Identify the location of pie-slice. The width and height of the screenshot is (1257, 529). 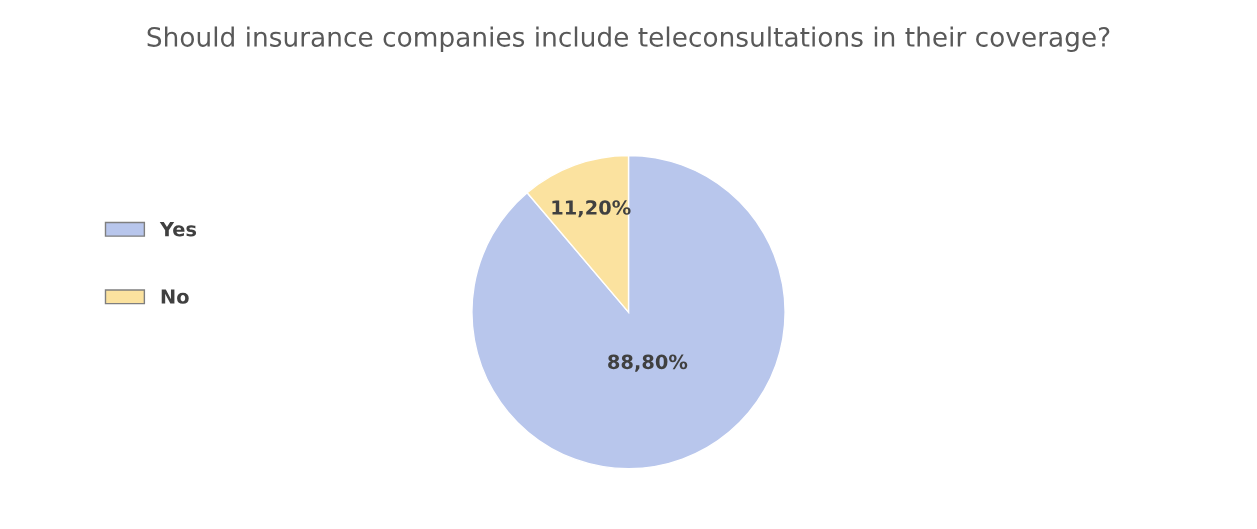
(628, 312).